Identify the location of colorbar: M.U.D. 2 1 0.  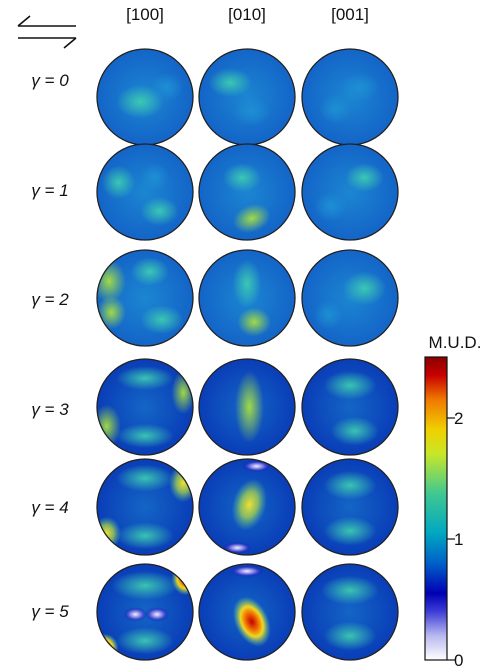
(453, 500).